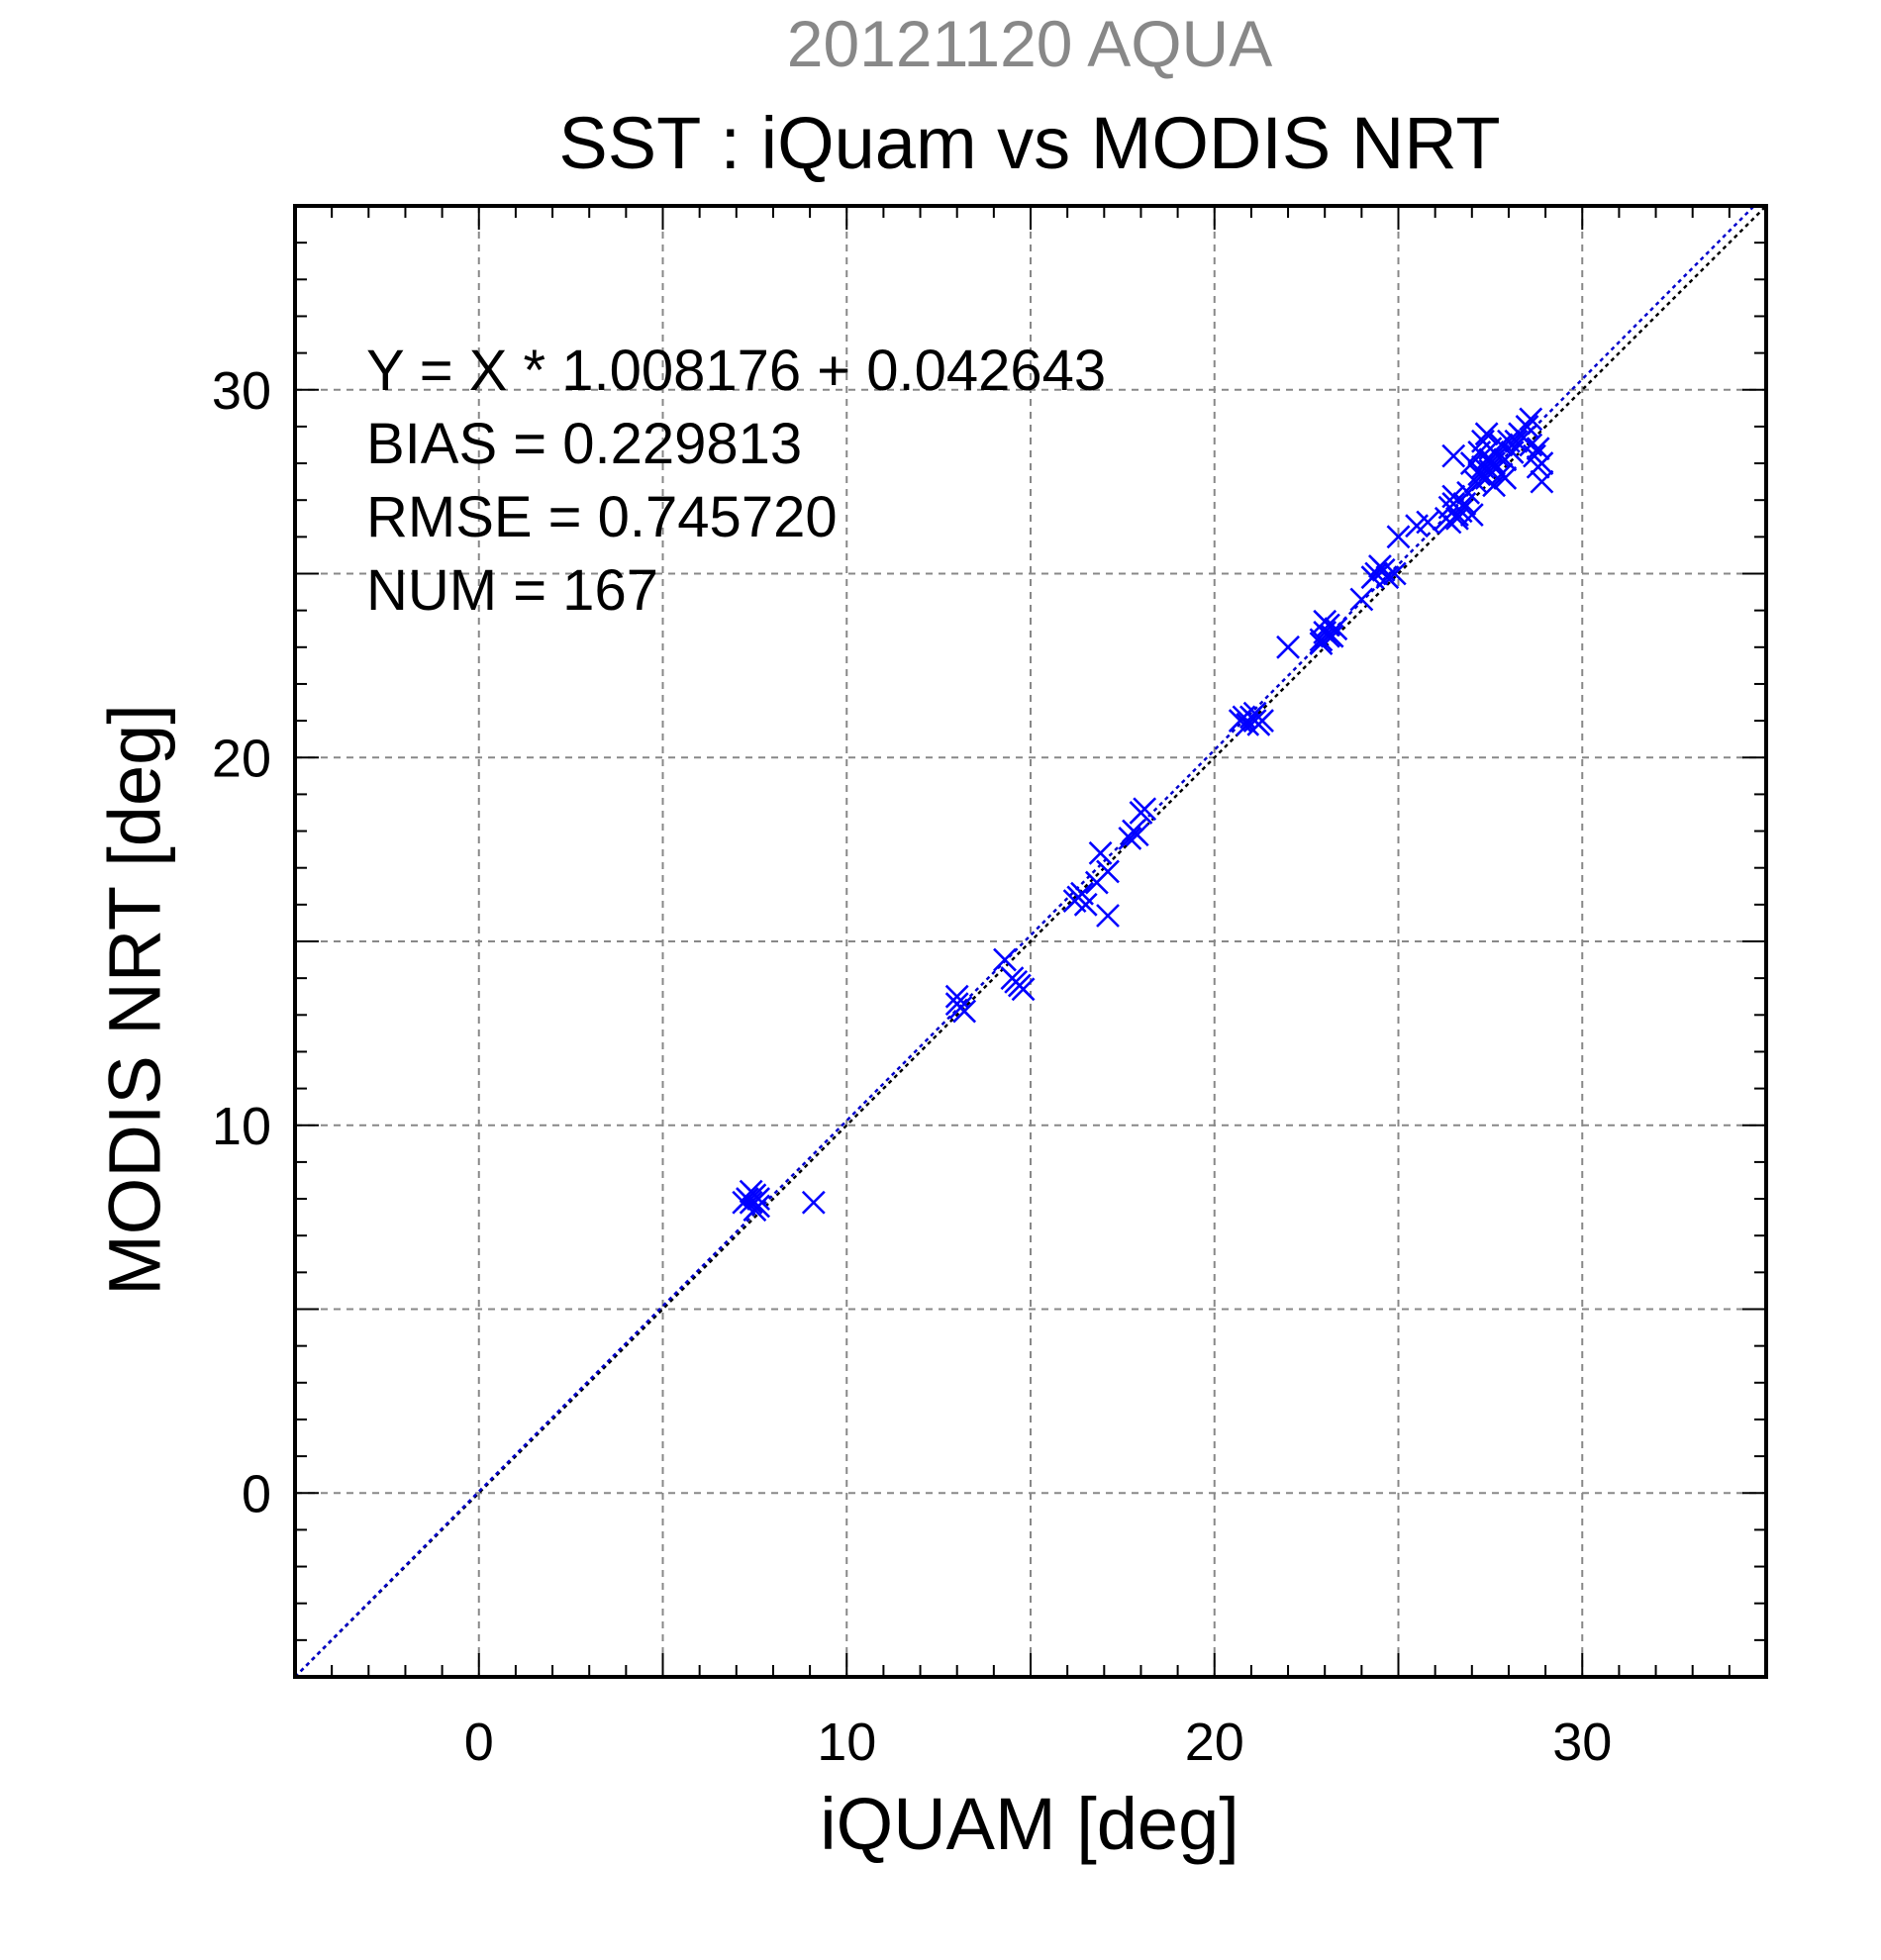  What do you see at coordinates (242, 758) in the screenshot?
I see `y-tick-label: 20` at bounding box center [242, 758].